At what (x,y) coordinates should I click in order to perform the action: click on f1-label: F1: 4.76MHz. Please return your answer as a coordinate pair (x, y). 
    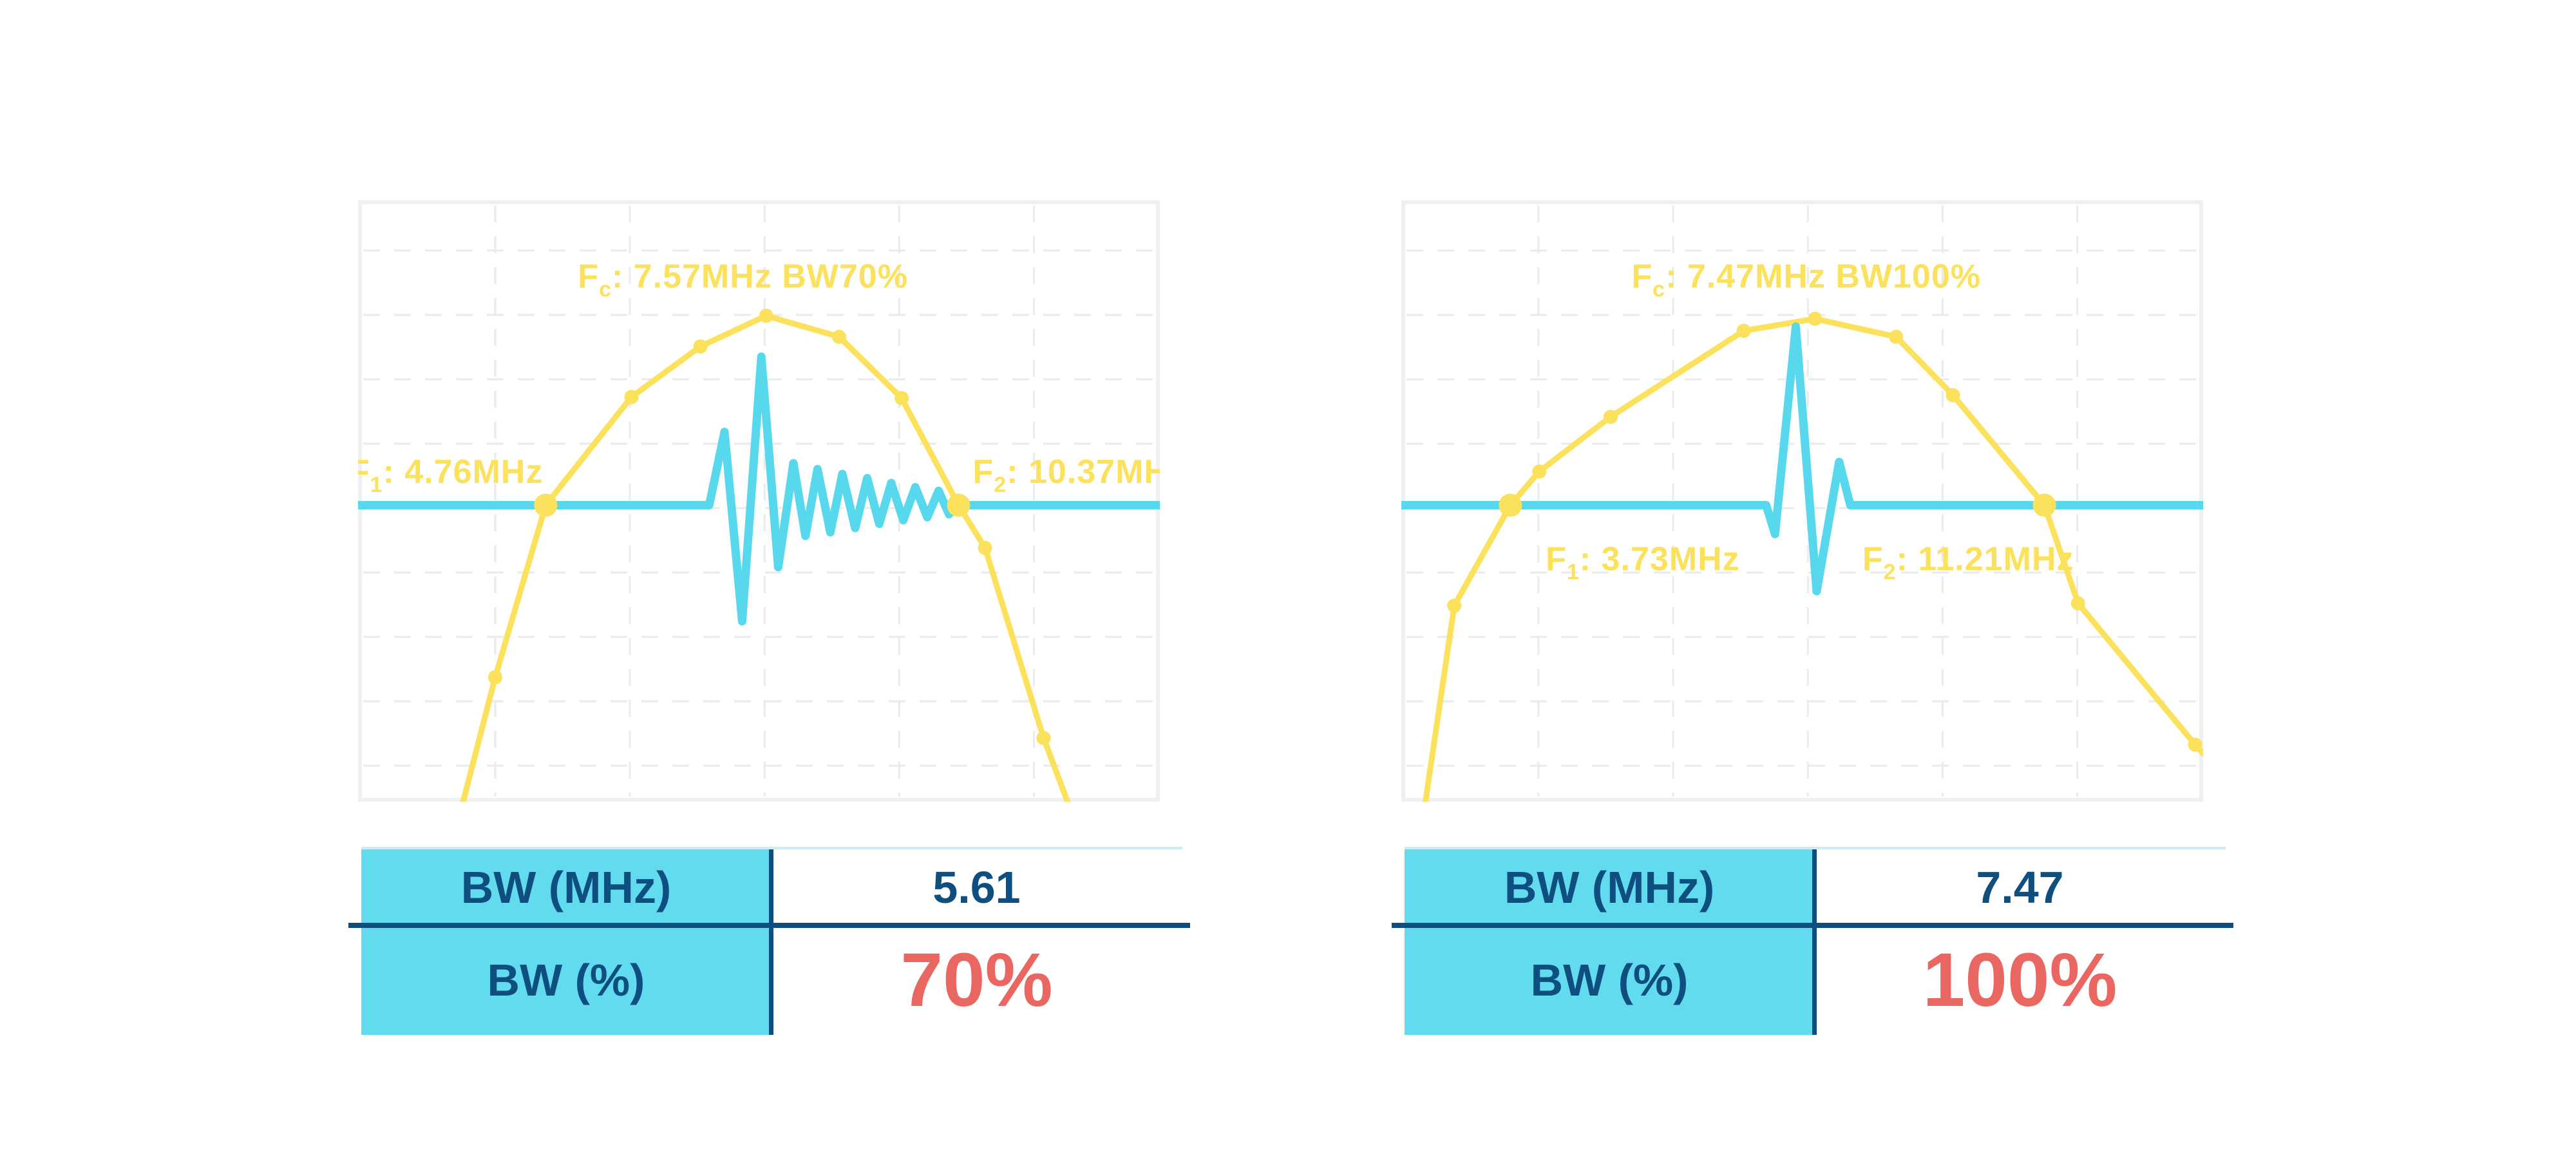
    Looking at the image, I should click on (450, 475).